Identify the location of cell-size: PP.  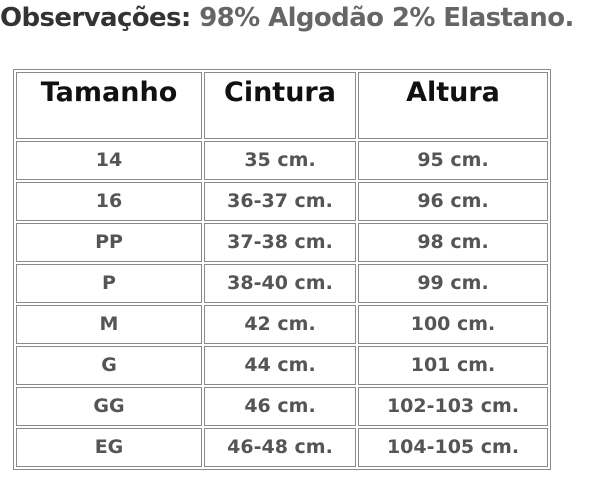
(109, 242).